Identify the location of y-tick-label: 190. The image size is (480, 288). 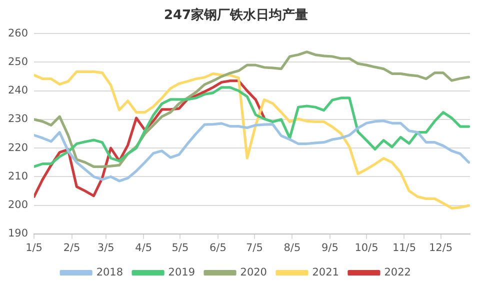
(18, 234).